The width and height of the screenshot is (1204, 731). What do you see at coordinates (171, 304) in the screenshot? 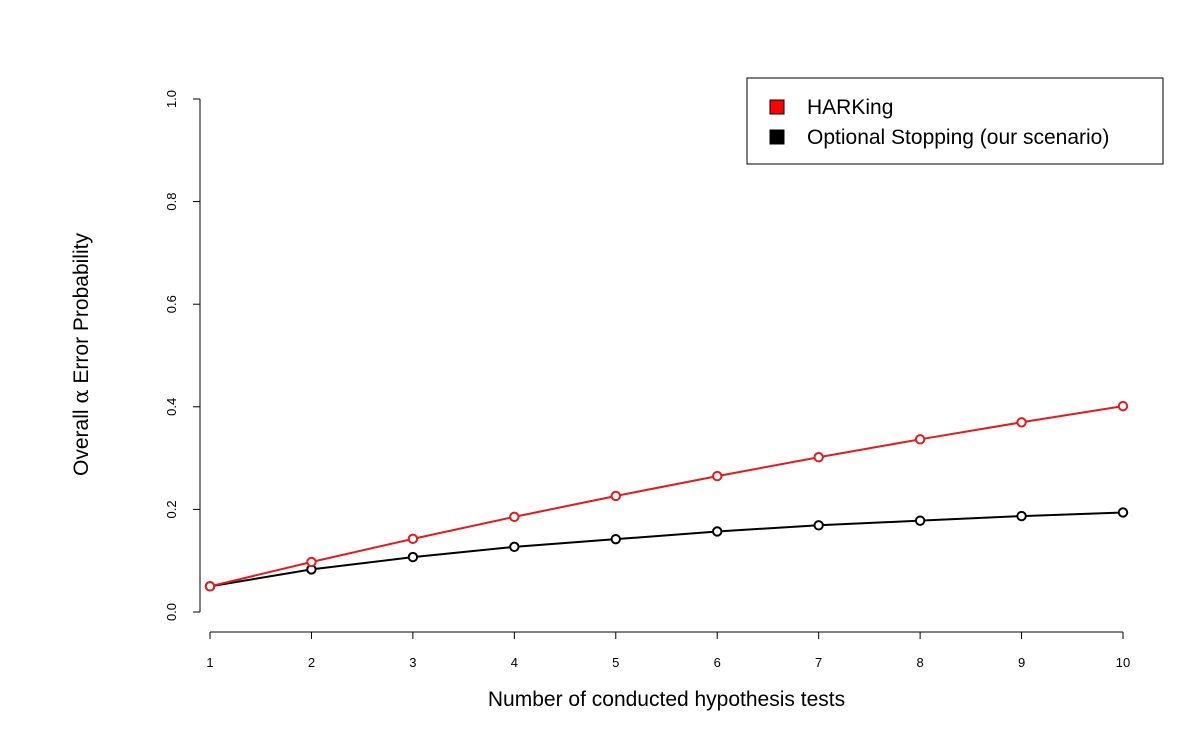
I see `y-tick-label: 0.6` at bounding box center [171, 304].